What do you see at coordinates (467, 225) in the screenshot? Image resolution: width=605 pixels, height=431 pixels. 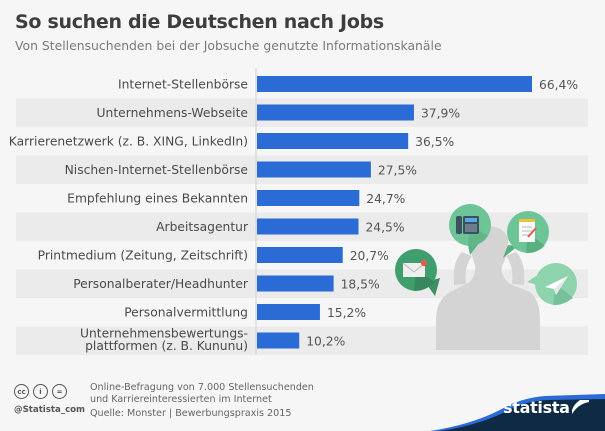 I see `phone-icon` at bounding box center [467, 225].